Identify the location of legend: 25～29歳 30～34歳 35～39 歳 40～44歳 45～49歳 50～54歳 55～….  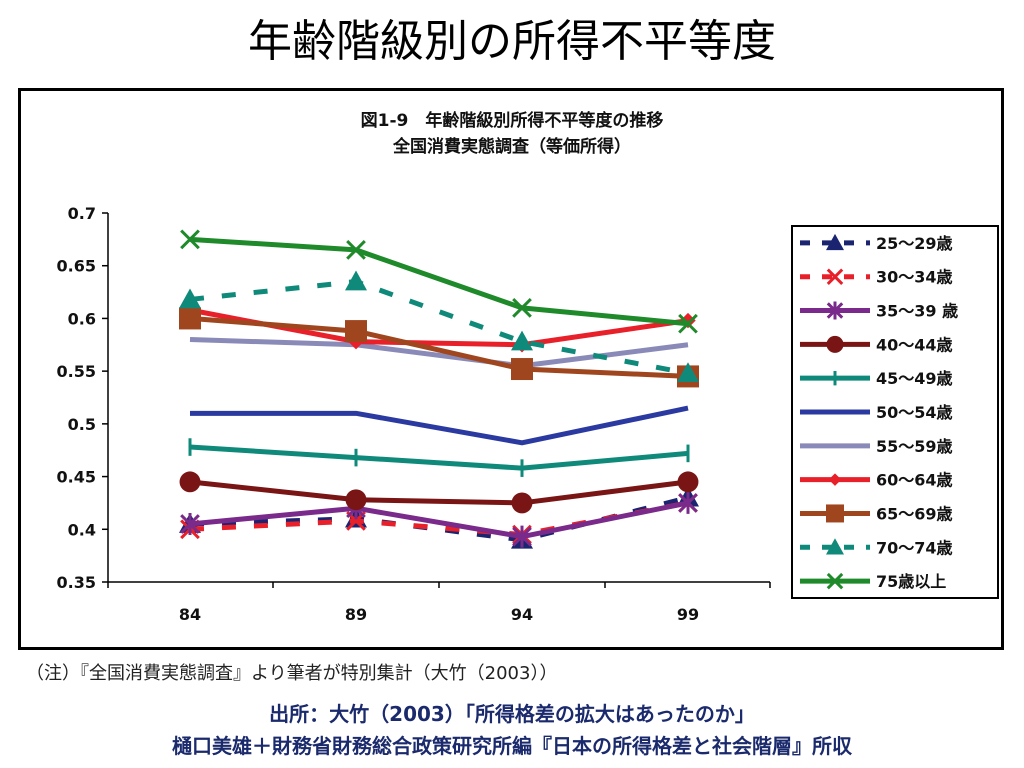
(895, 412).